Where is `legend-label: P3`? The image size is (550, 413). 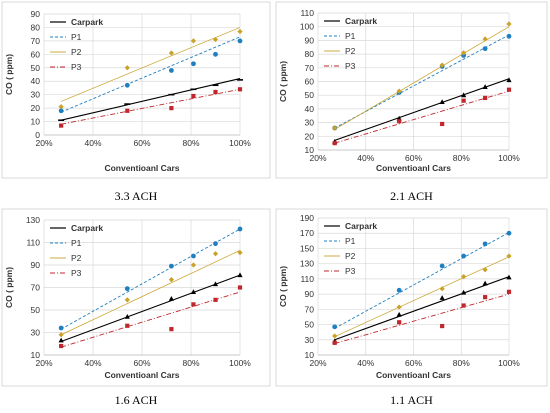 legend-label: P3 is located at coordinates (350, 271).